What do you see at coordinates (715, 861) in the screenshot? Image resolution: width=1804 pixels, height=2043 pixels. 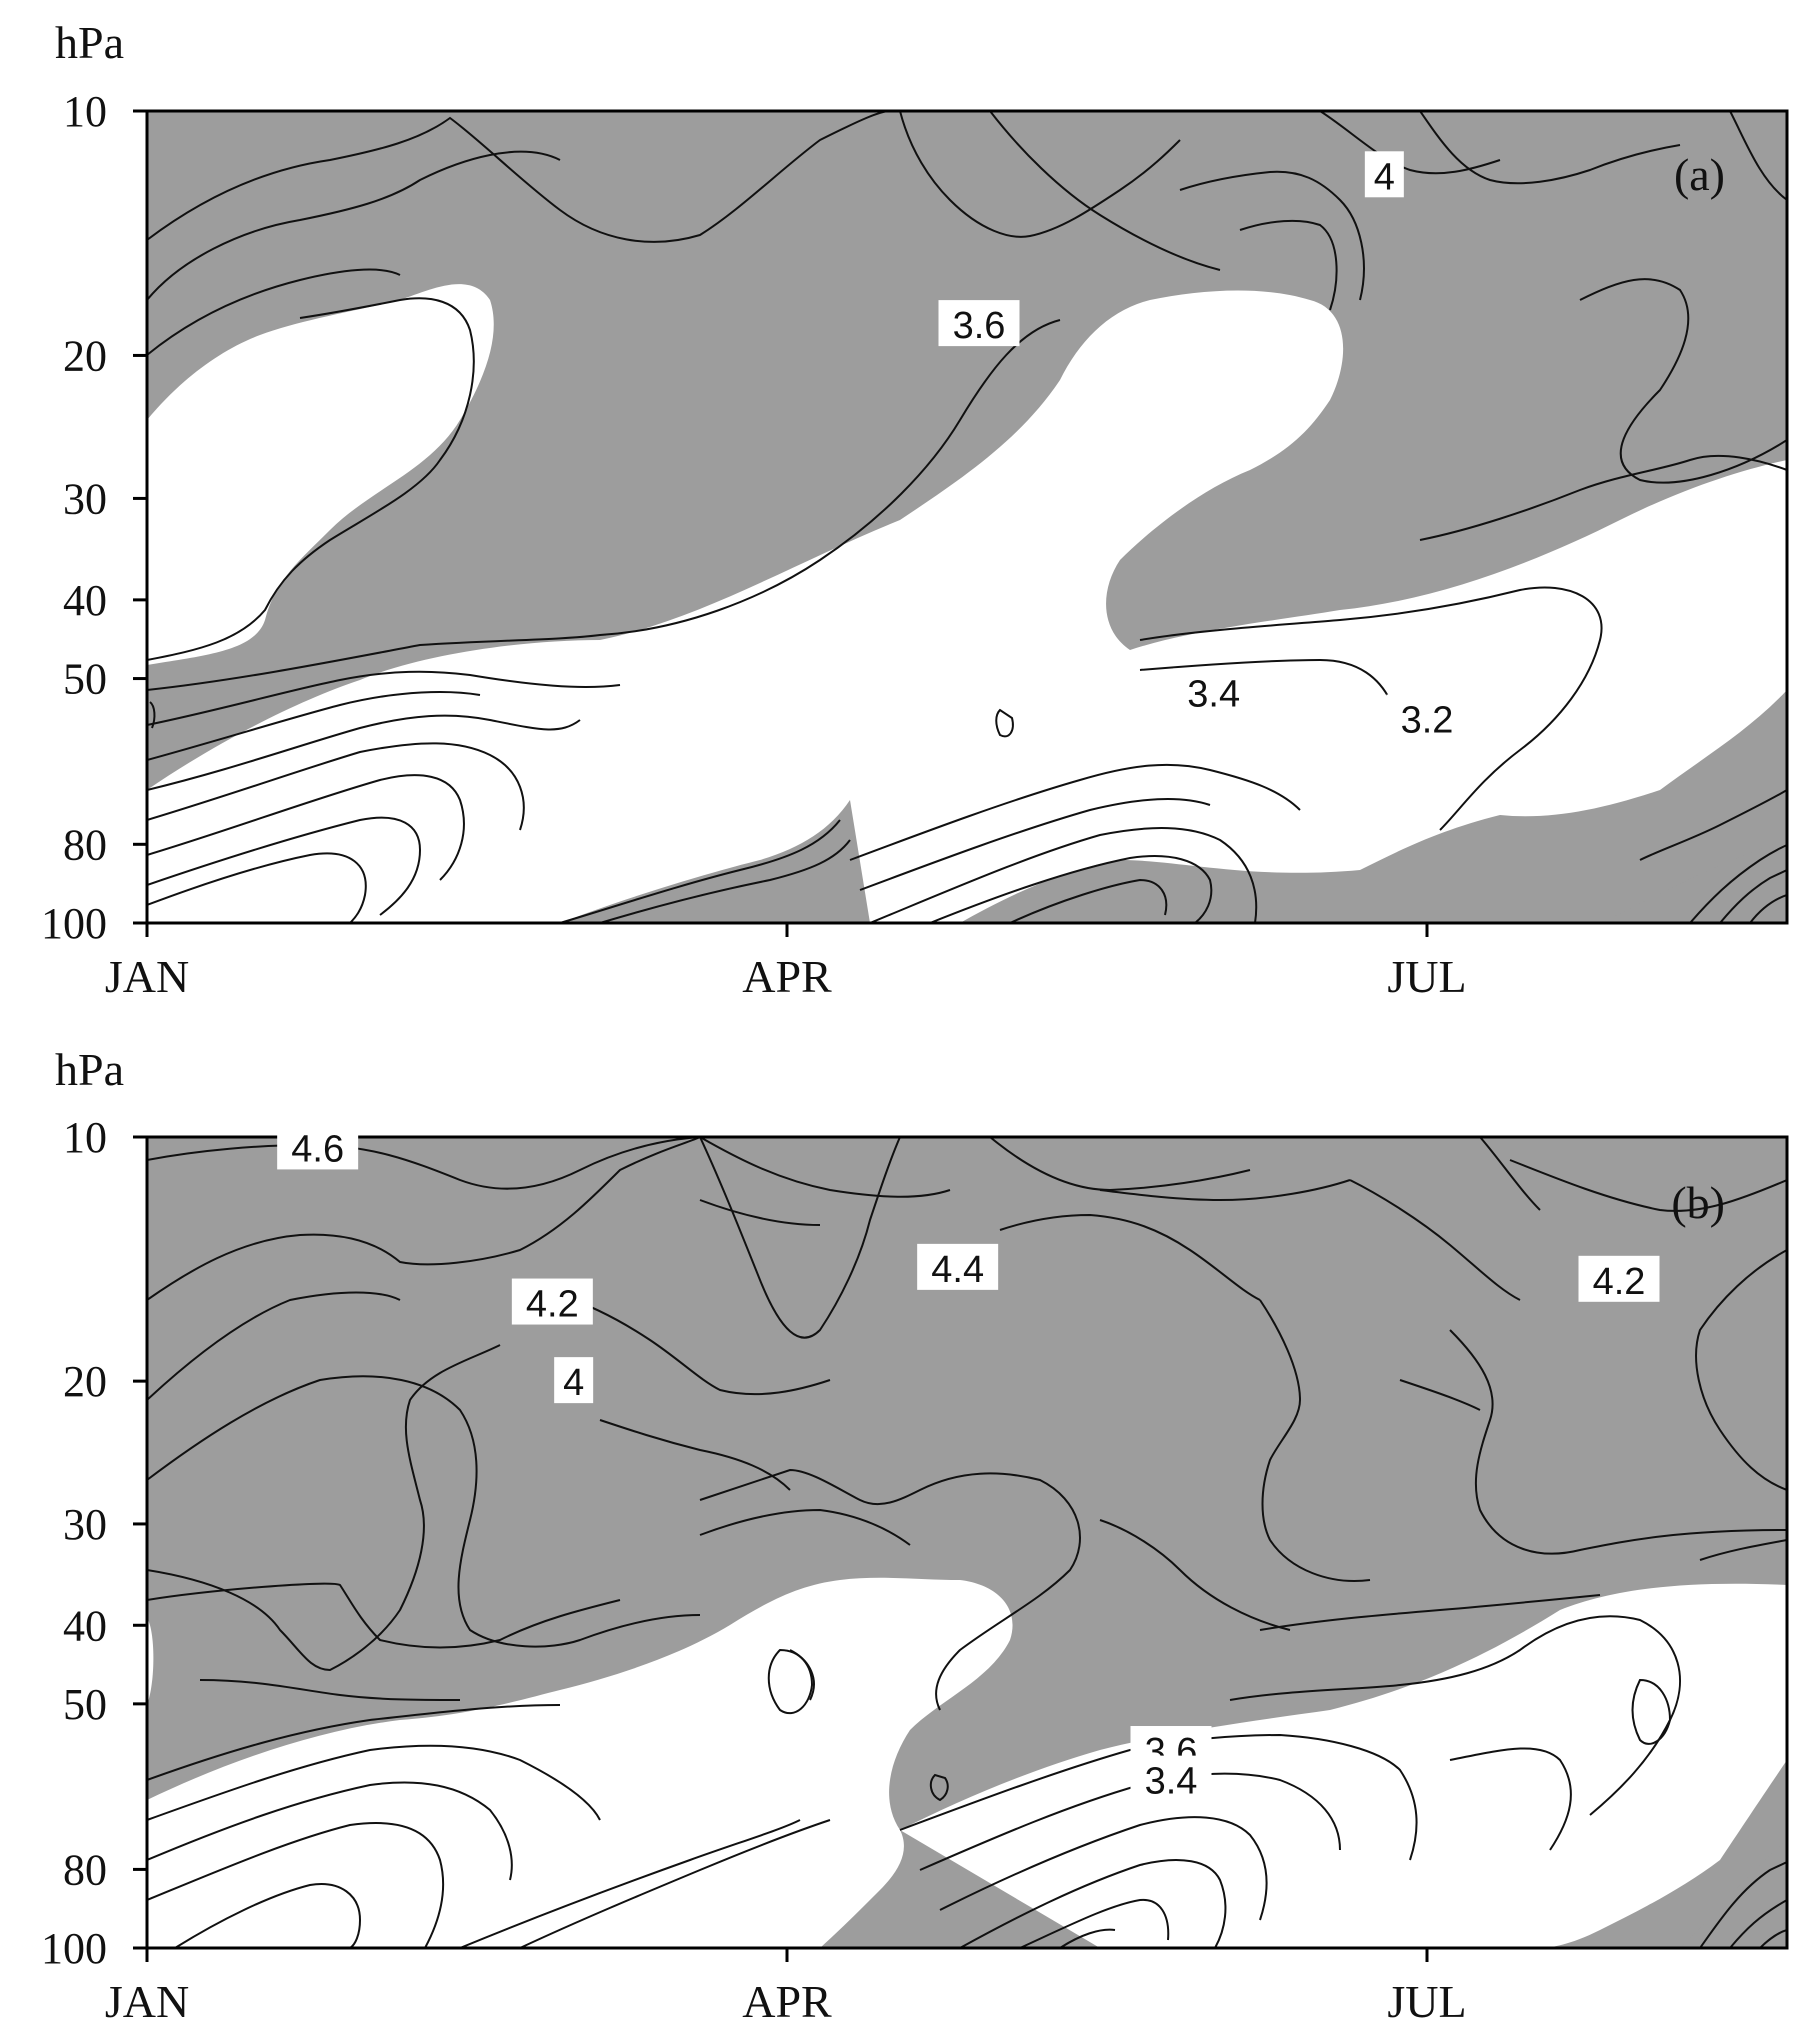 I see `shaded-region-a1` at bounding box center [715, 861].